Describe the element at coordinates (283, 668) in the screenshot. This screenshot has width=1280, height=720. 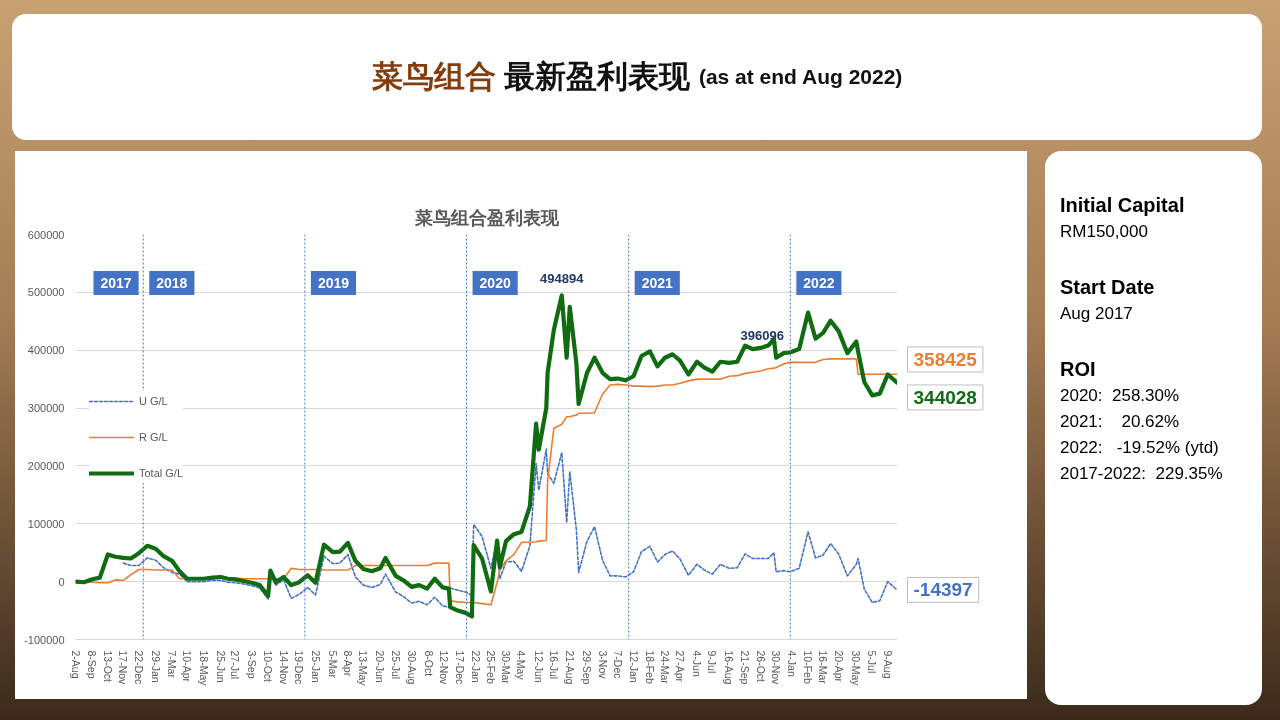
I see `x-tick-label: 14-Nov` at that location.